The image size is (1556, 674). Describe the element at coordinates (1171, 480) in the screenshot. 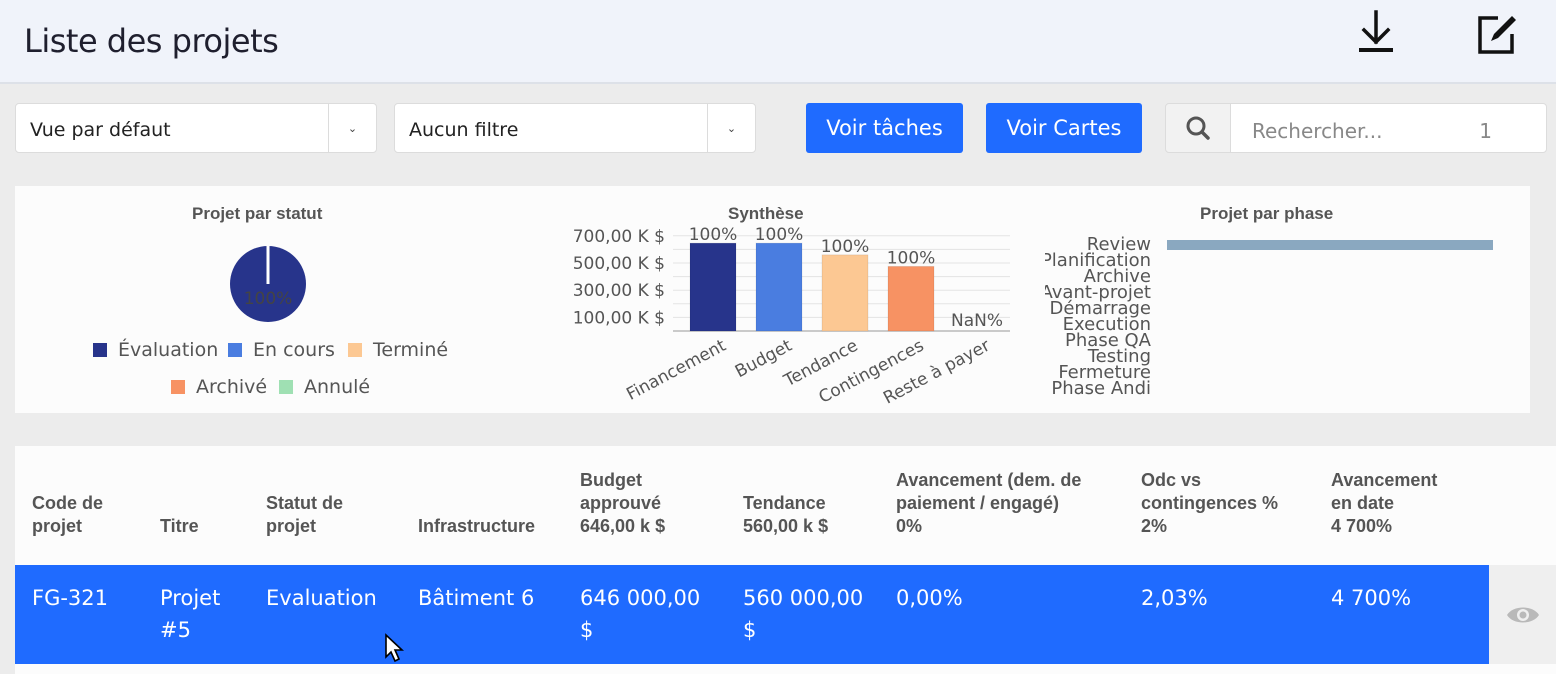

I see `column-header-line: Odc vs` at that location.